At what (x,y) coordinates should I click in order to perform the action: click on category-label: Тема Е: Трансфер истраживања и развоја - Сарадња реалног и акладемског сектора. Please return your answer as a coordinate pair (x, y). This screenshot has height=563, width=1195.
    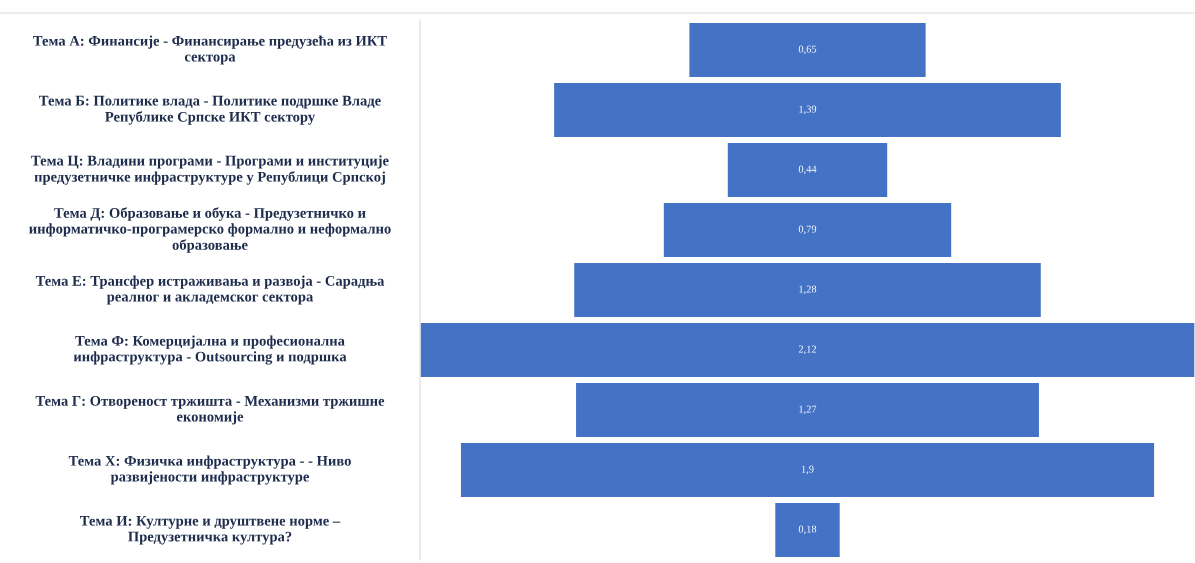
    Looking at the image, I should click on (210, 290).